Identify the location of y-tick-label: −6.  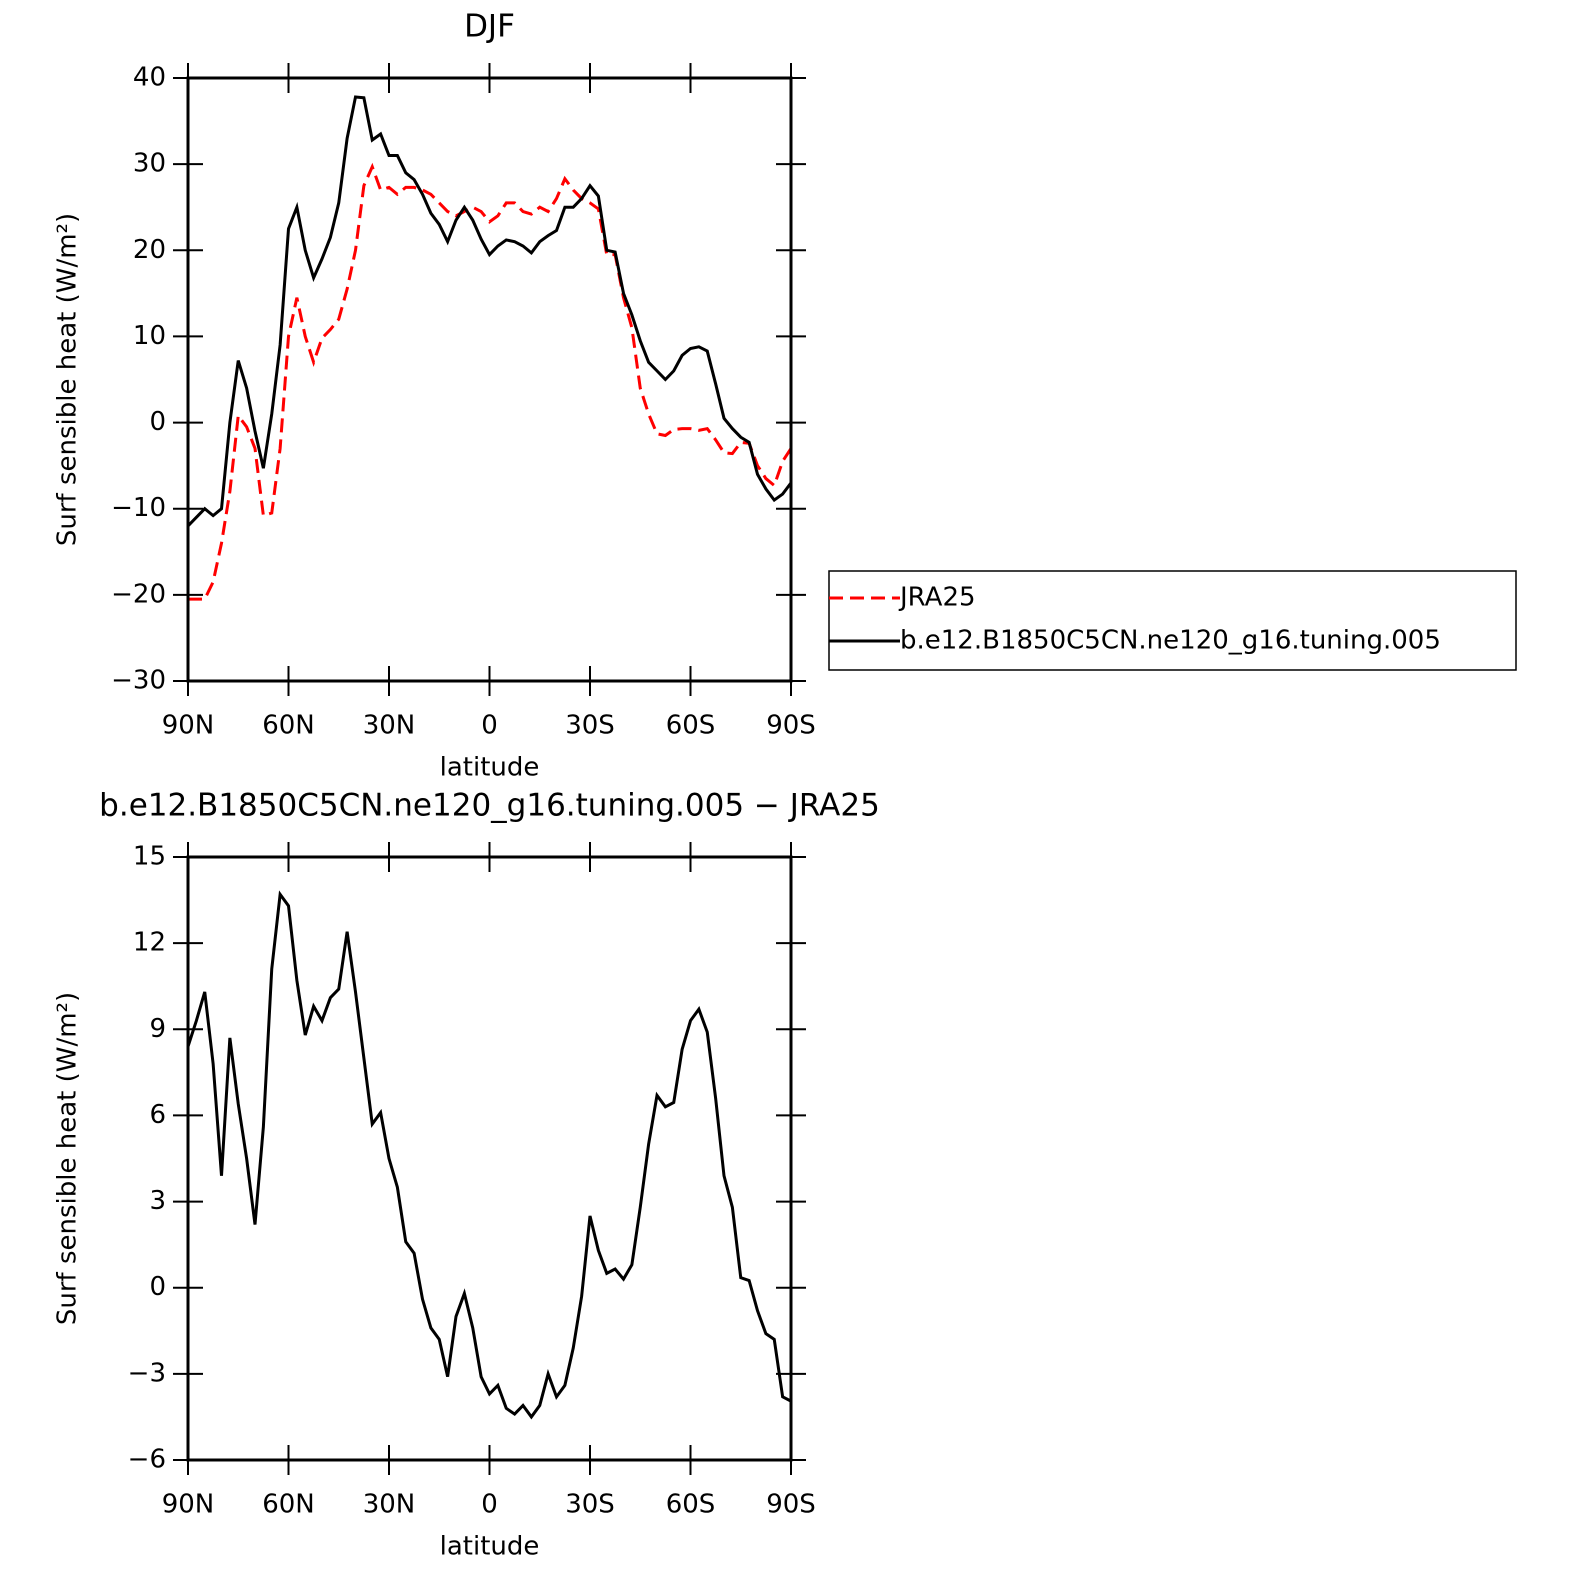
(147, 1460).